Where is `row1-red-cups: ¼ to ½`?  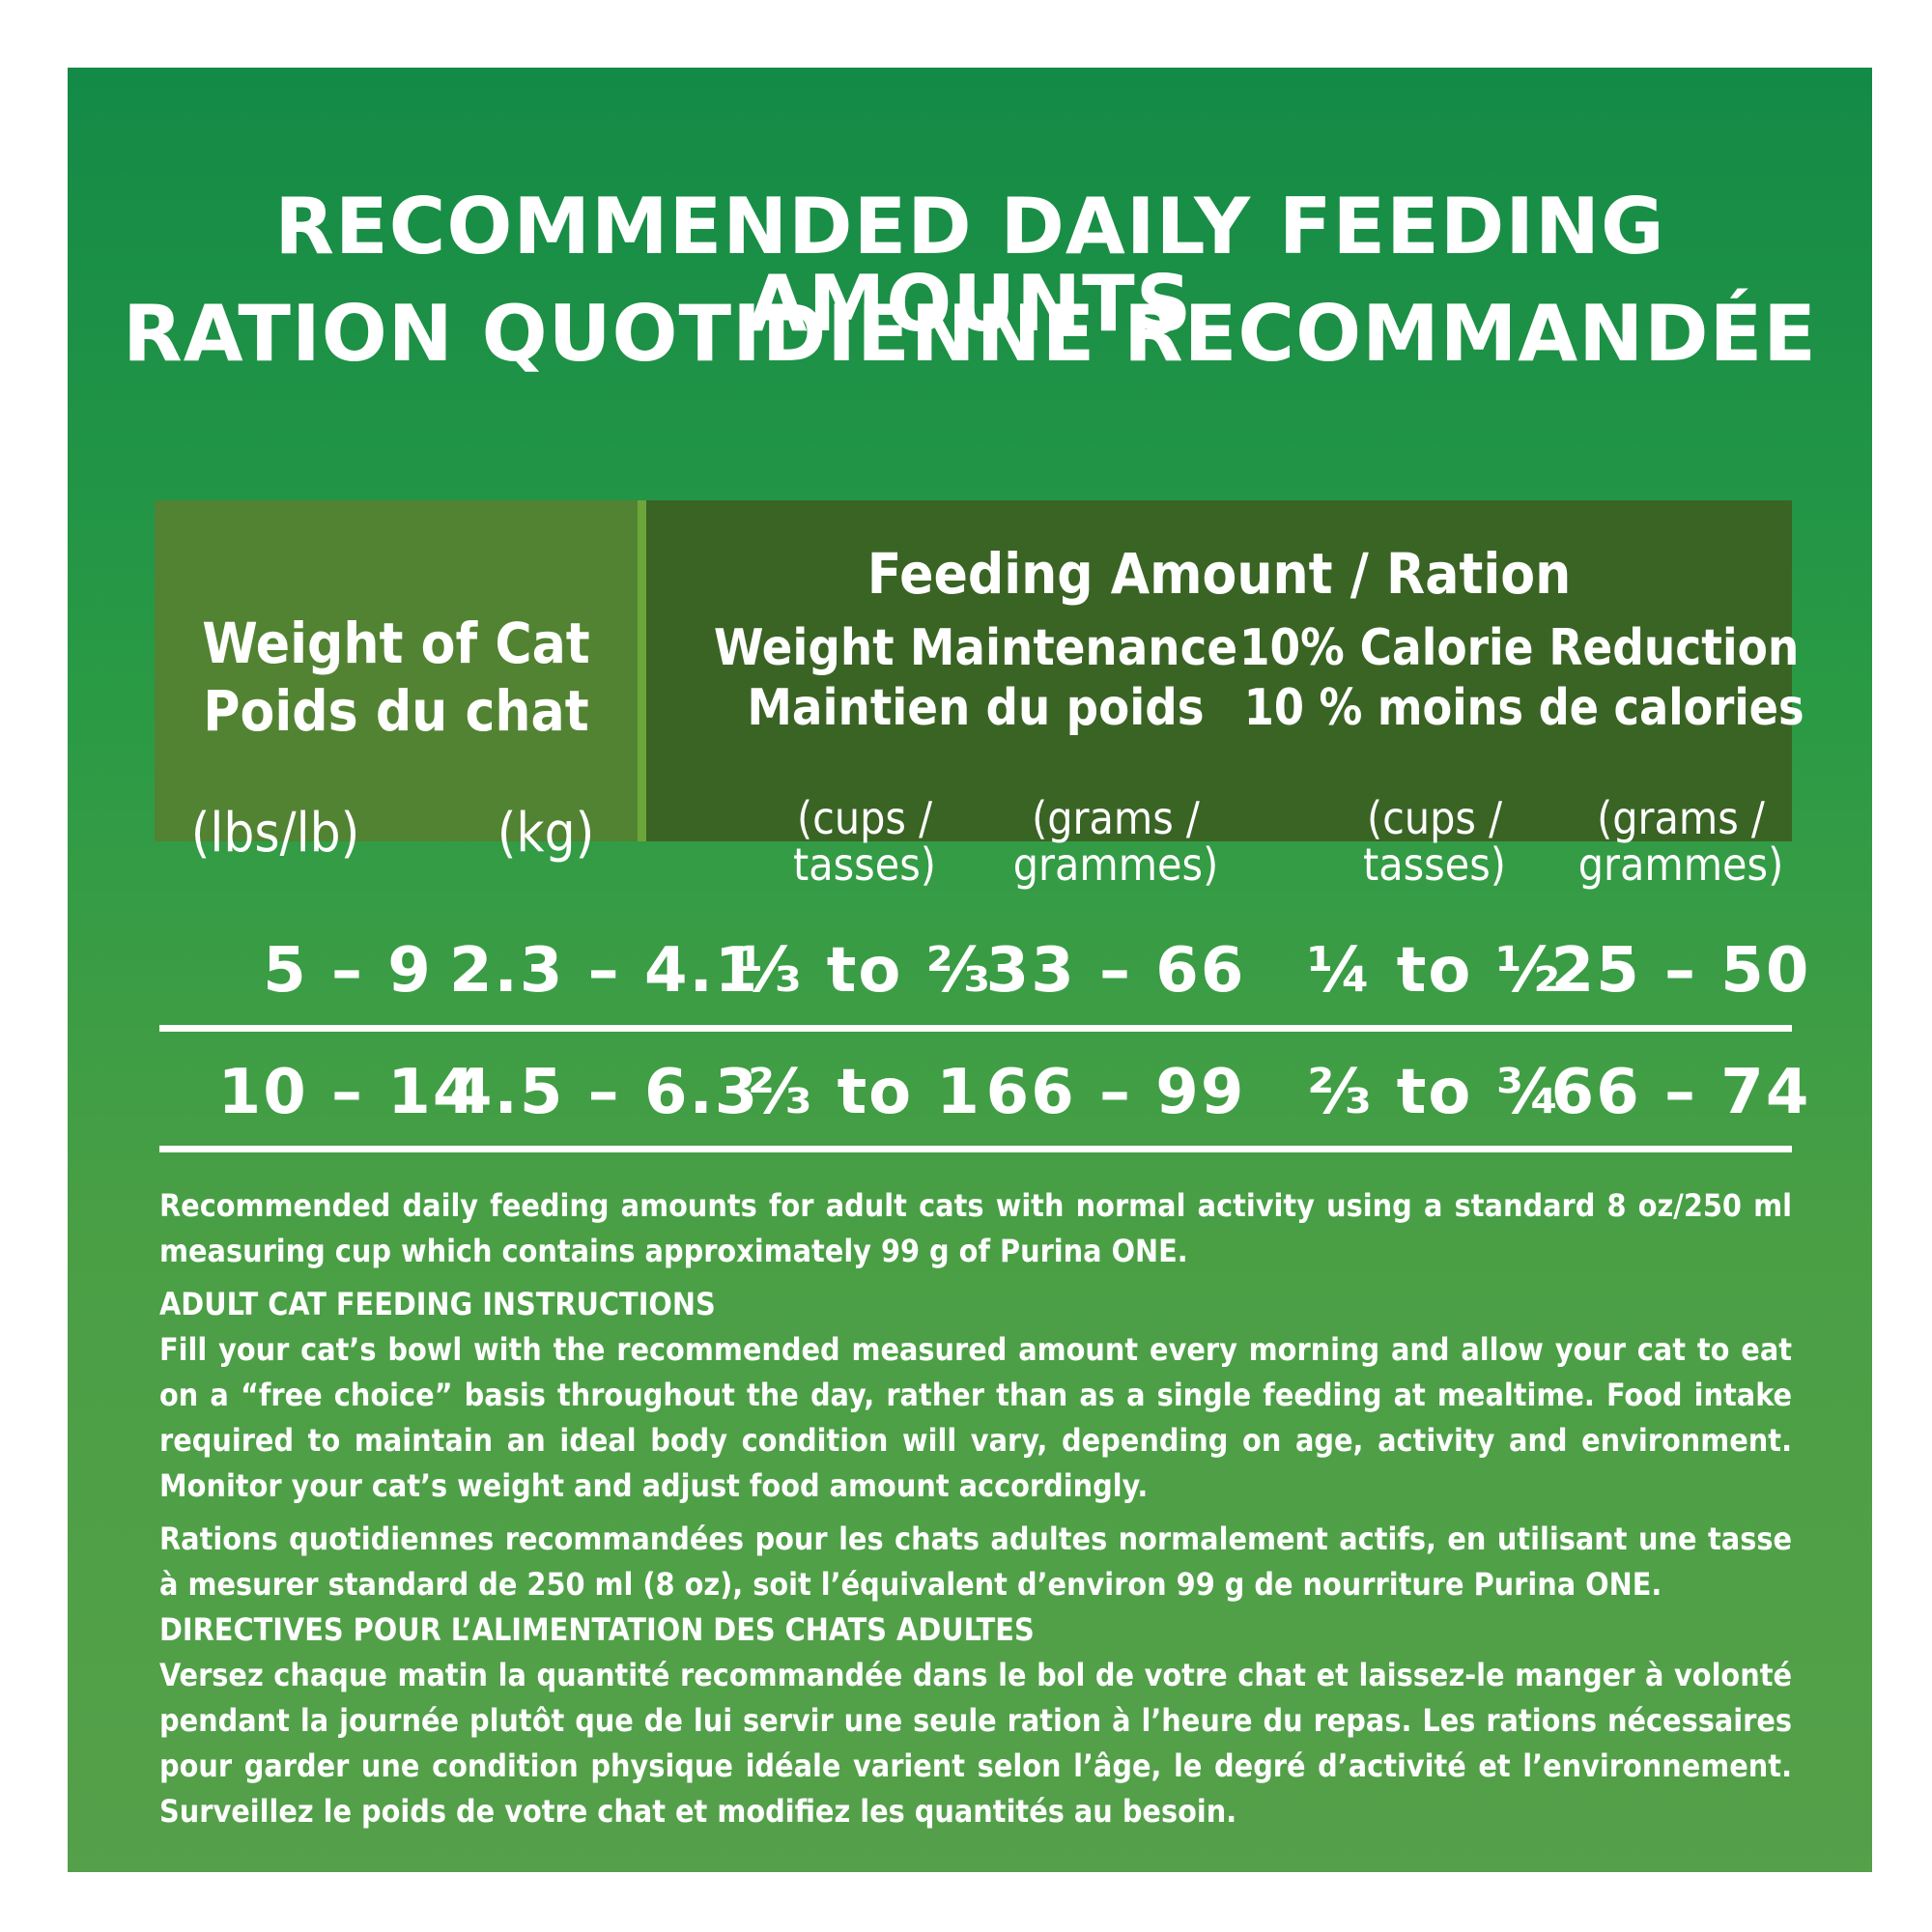 row1-red-cups: ¼ to ½ is located at coordinates (1434, 971).